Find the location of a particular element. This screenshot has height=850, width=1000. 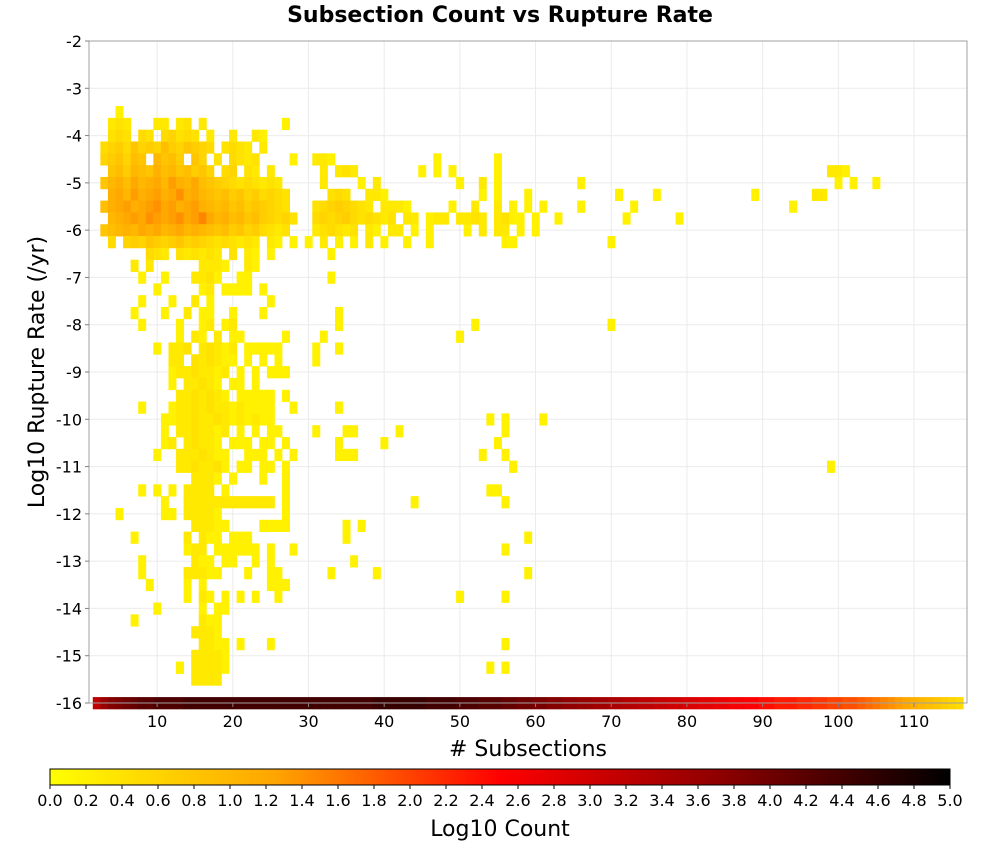

x-tick-label: 60 is located at coordinates (535, 721).